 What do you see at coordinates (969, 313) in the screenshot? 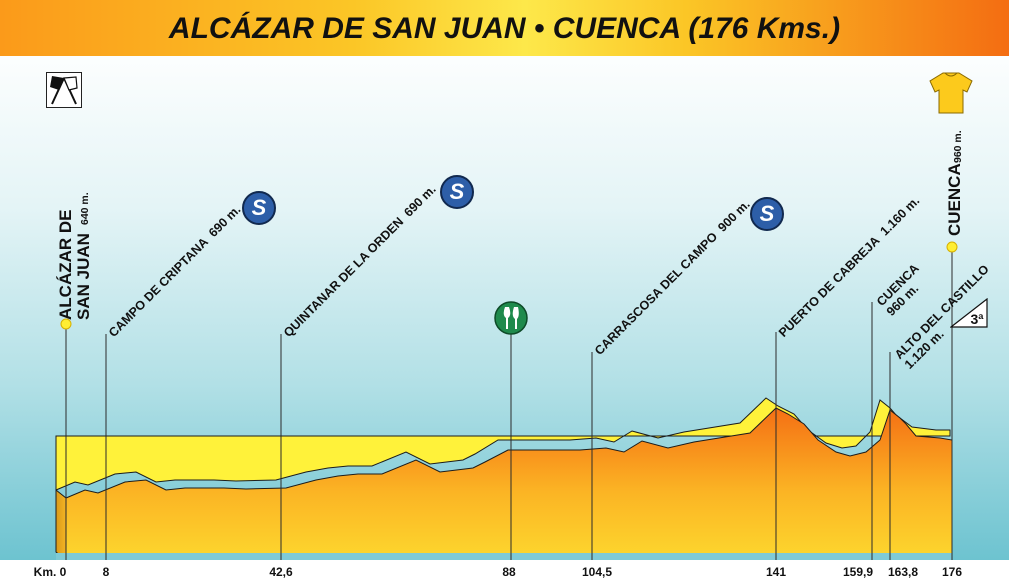
I see `category-climb-icon: 3ª` at bounding box center [969, 313].